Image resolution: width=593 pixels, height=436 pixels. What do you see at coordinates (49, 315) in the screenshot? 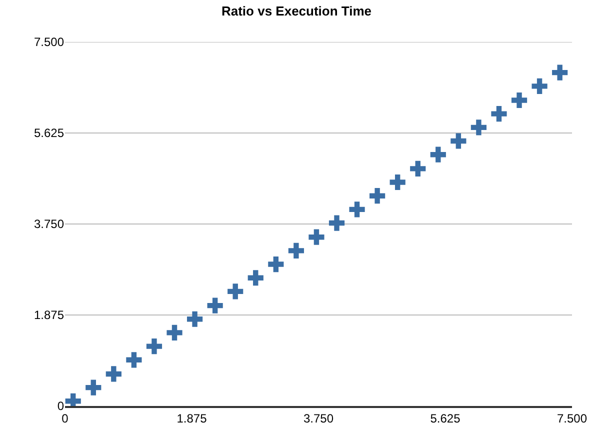
I see `y-tick-label: 1.875` at bounding box center [49, 315].